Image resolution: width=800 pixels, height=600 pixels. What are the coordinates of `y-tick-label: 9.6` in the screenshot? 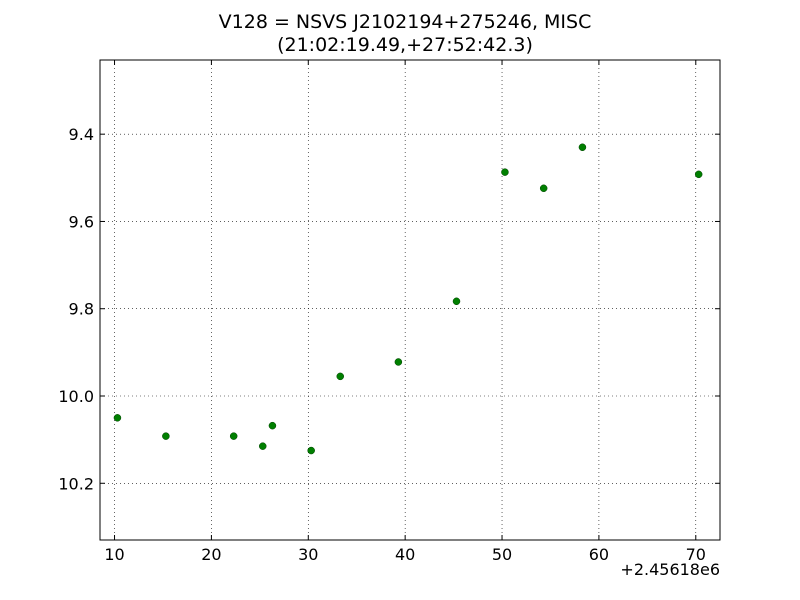 It's located at (81, 221).